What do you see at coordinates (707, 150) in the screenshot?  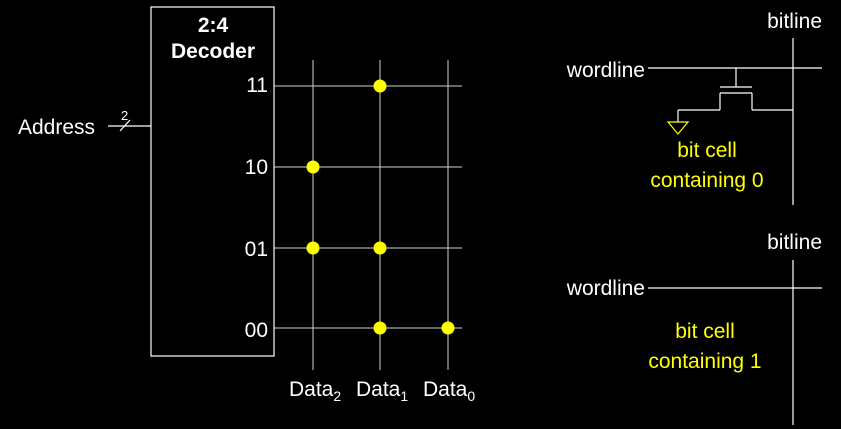 I see `cell0-caption-line1: bit cell` at bounding box center [707, 150].